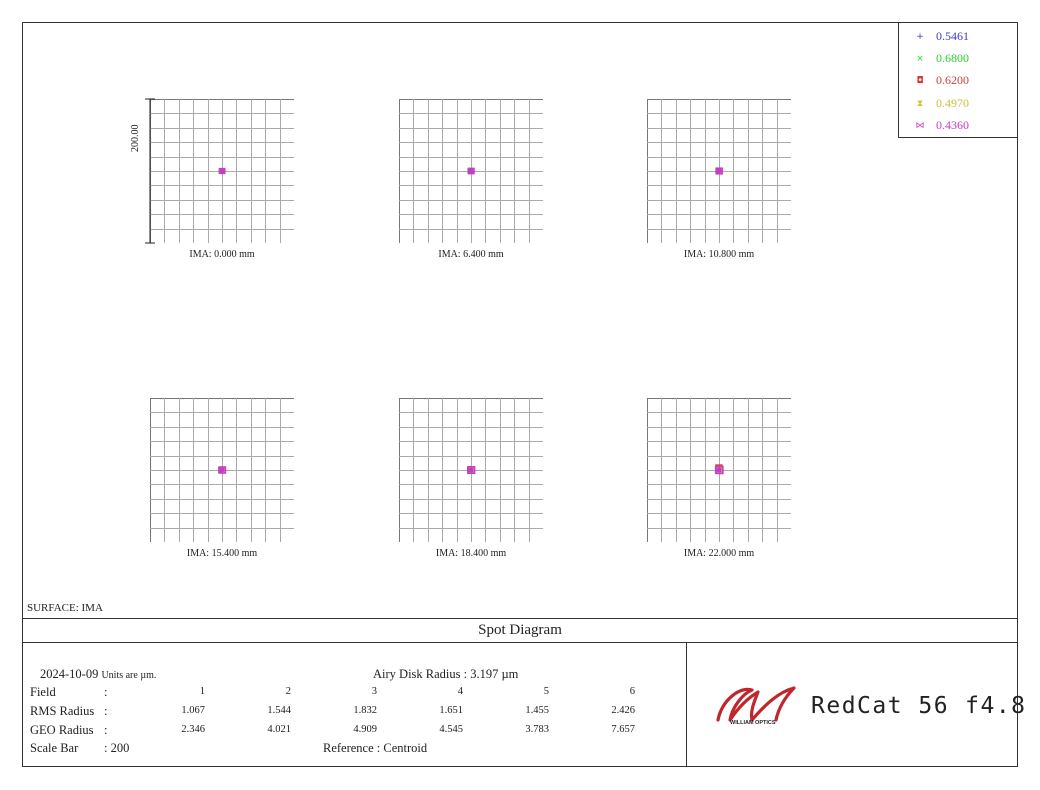 The width and height of the screenshot is (1040, 790). I want to click on spot-plot: IMA: 0.000 mm, so click(222, 179).